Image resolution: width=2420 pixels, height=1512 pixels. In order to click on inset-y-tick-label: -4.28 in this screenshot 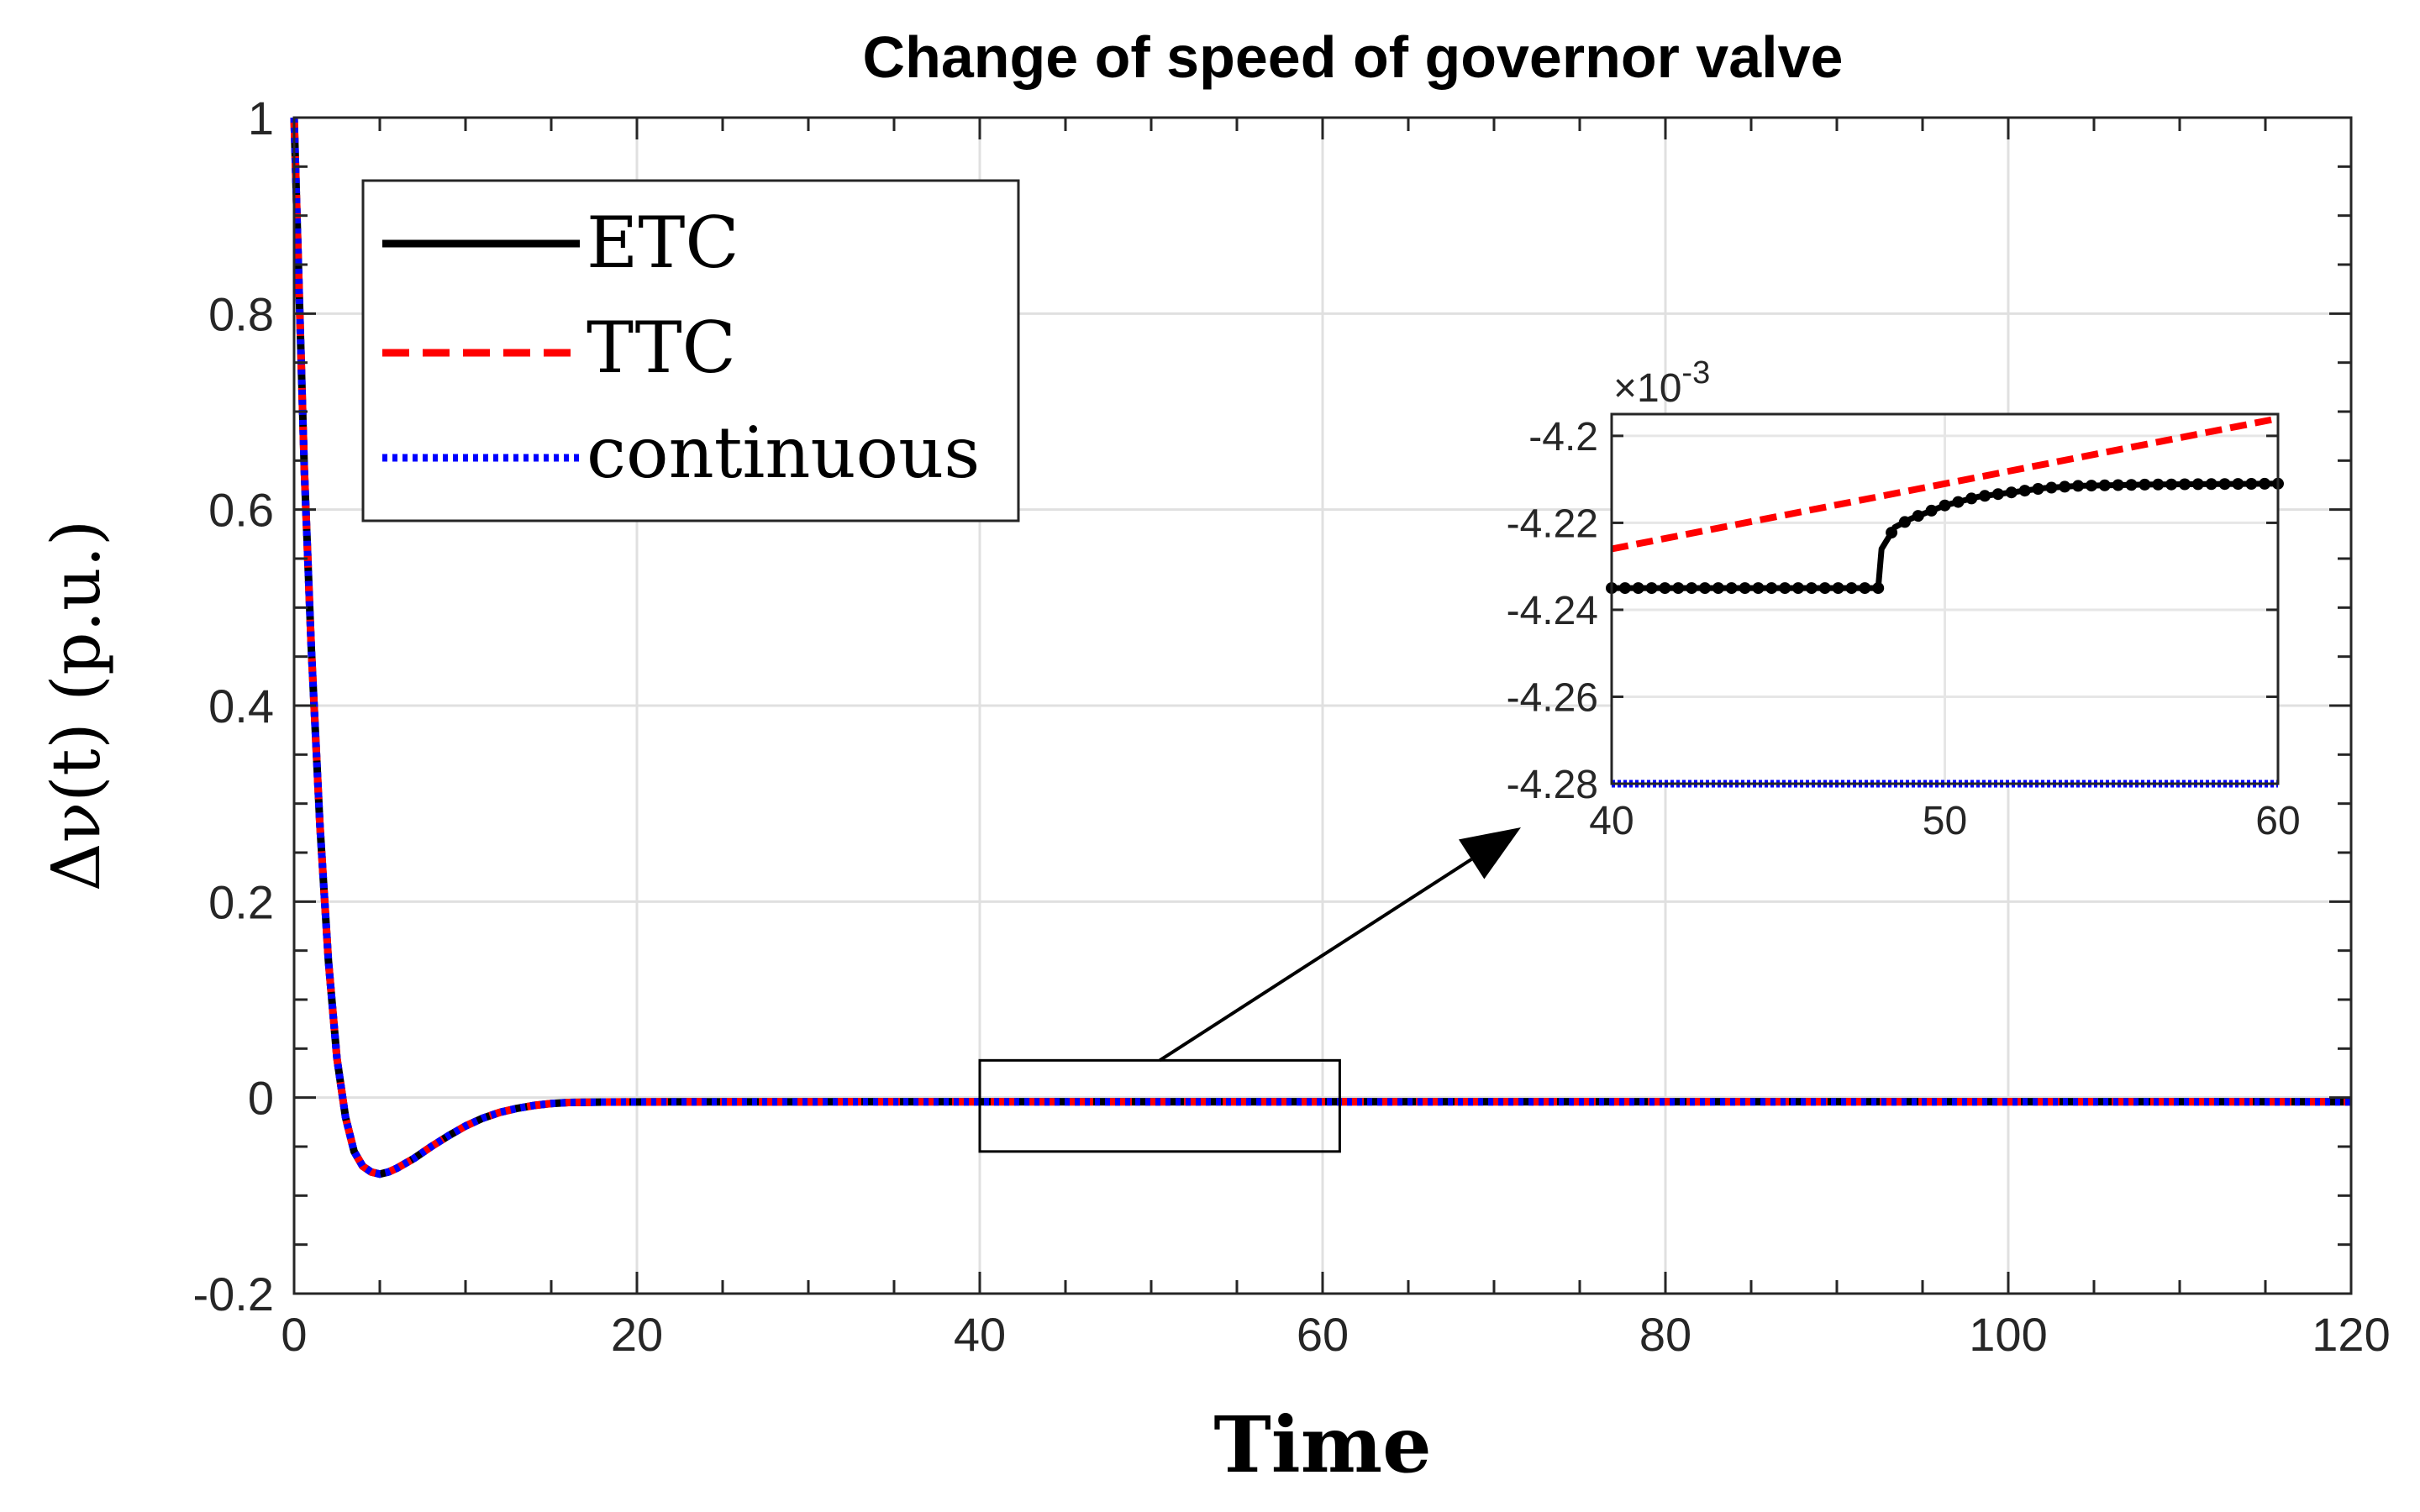, I will do `click(1553, 785)`.